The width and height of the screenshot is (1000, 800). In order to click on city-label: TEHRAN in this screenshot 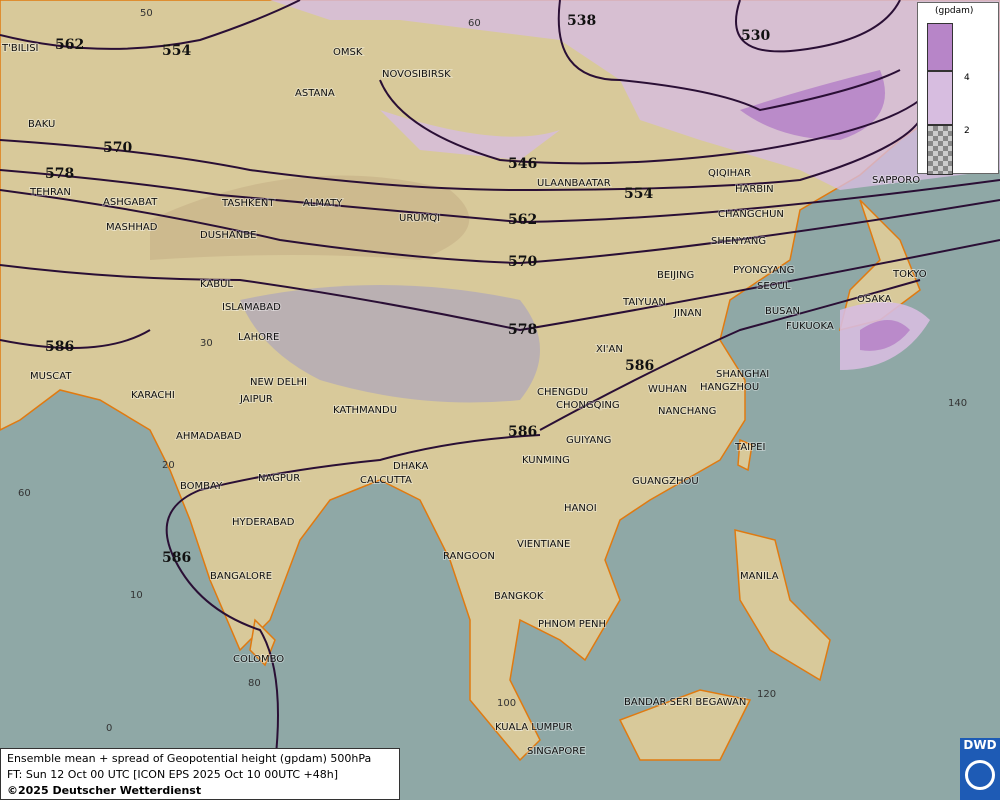, I will do `click(50, 192)`.